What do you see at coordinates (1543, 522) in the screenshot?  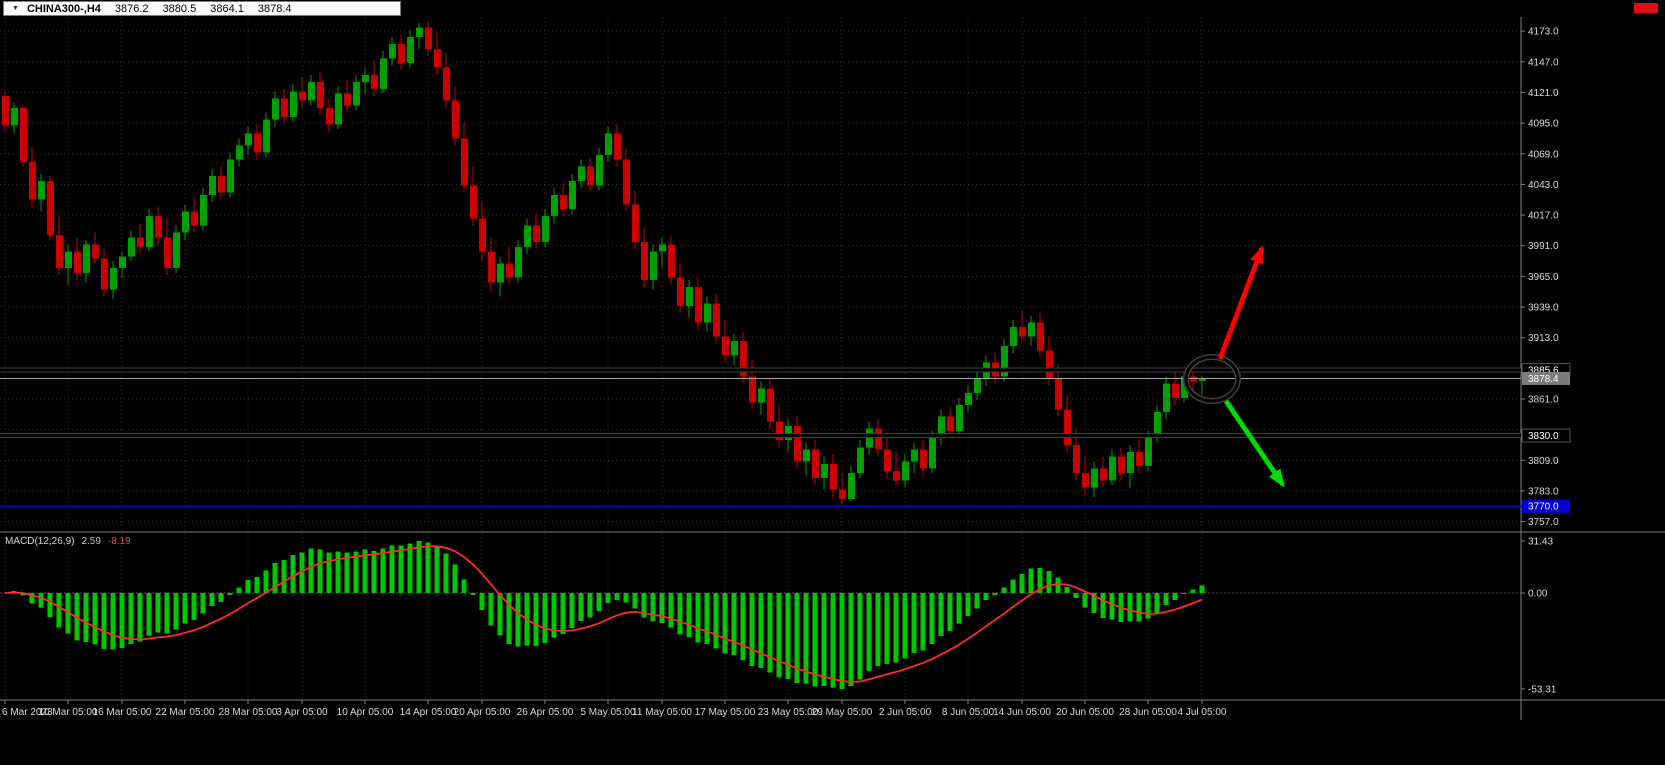 I see `price-tick: 3757.0` at bounding box center [1543, 522].